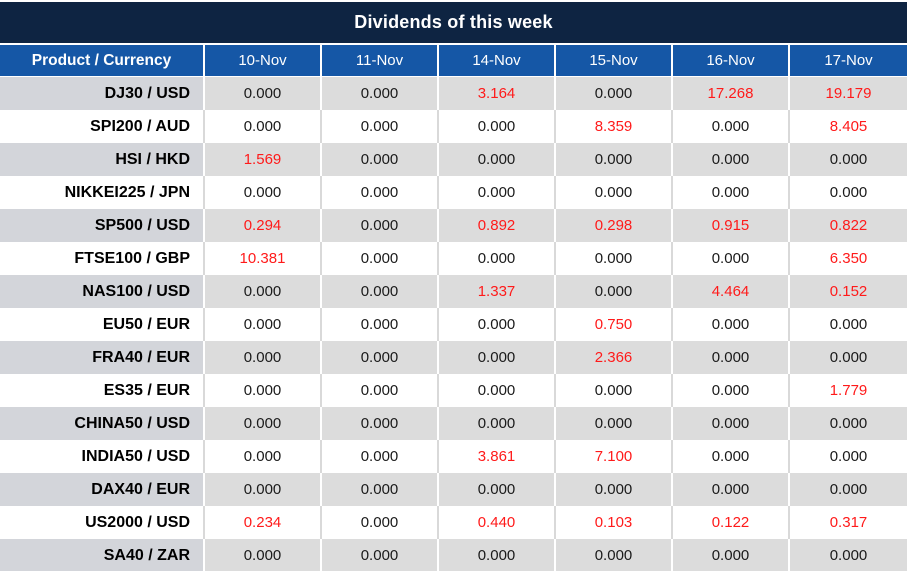 Image resolution: width=907 pixels, height=571 pixels. I want to click on column-header-date-2: 11-Nov, so click(380, 60).